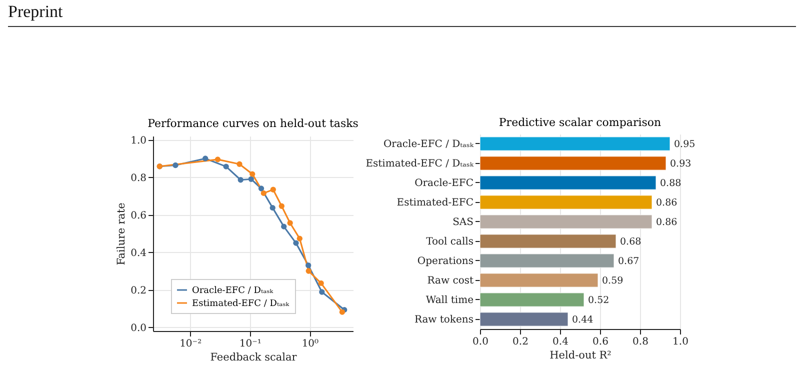 This screenshot has height=373, width=804. I want to click on x-tick-label: 0.0, so click(480, 342).